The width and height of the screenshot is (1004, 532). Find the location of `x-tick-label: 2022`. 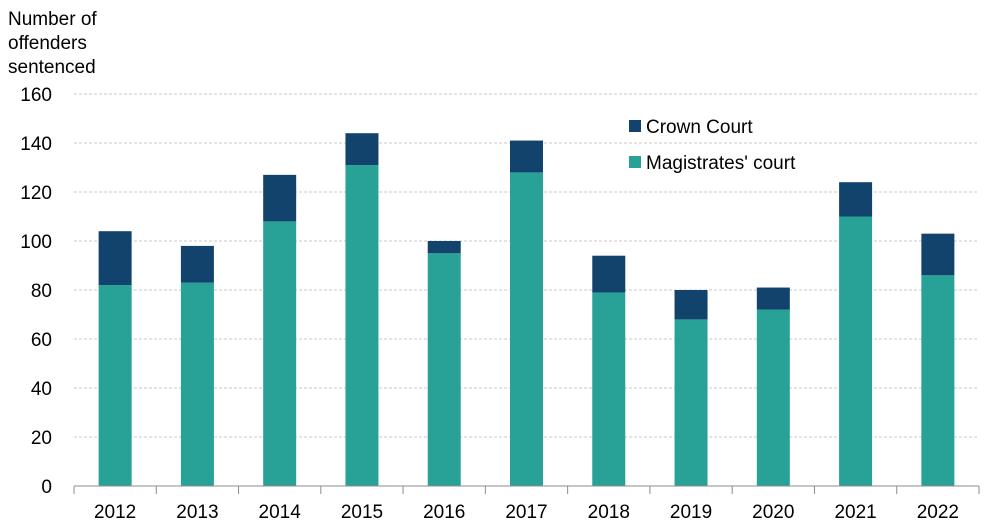

x-tick-label: 2022 is located at coordinates (938, 512).